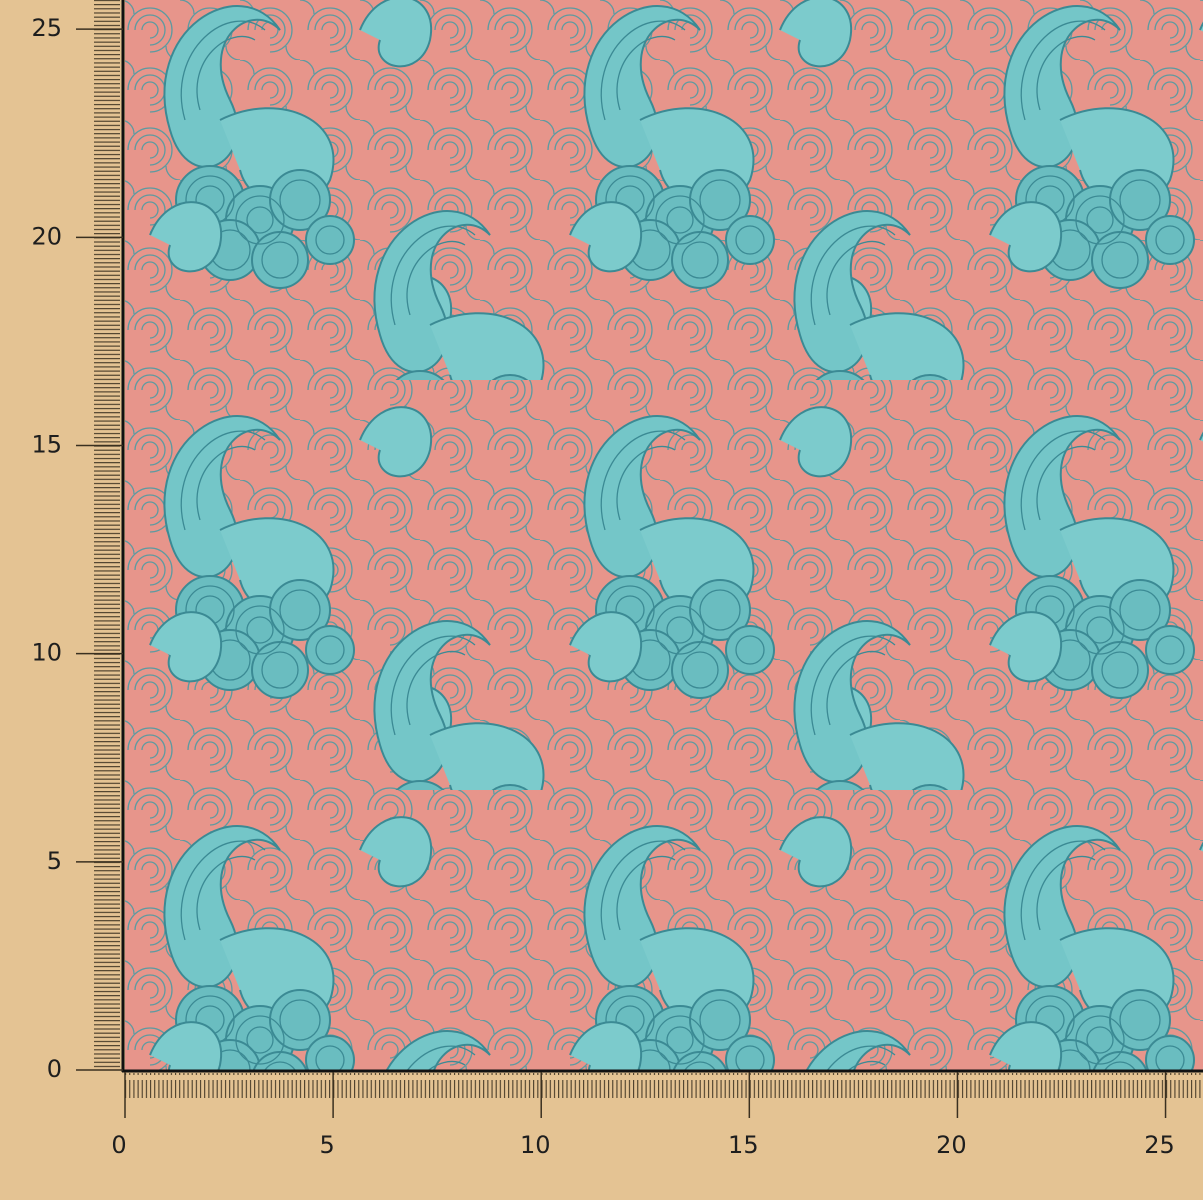 The image size is (1203, 1200). I want to click on x-tick-label: 5, so click(326, 1145).